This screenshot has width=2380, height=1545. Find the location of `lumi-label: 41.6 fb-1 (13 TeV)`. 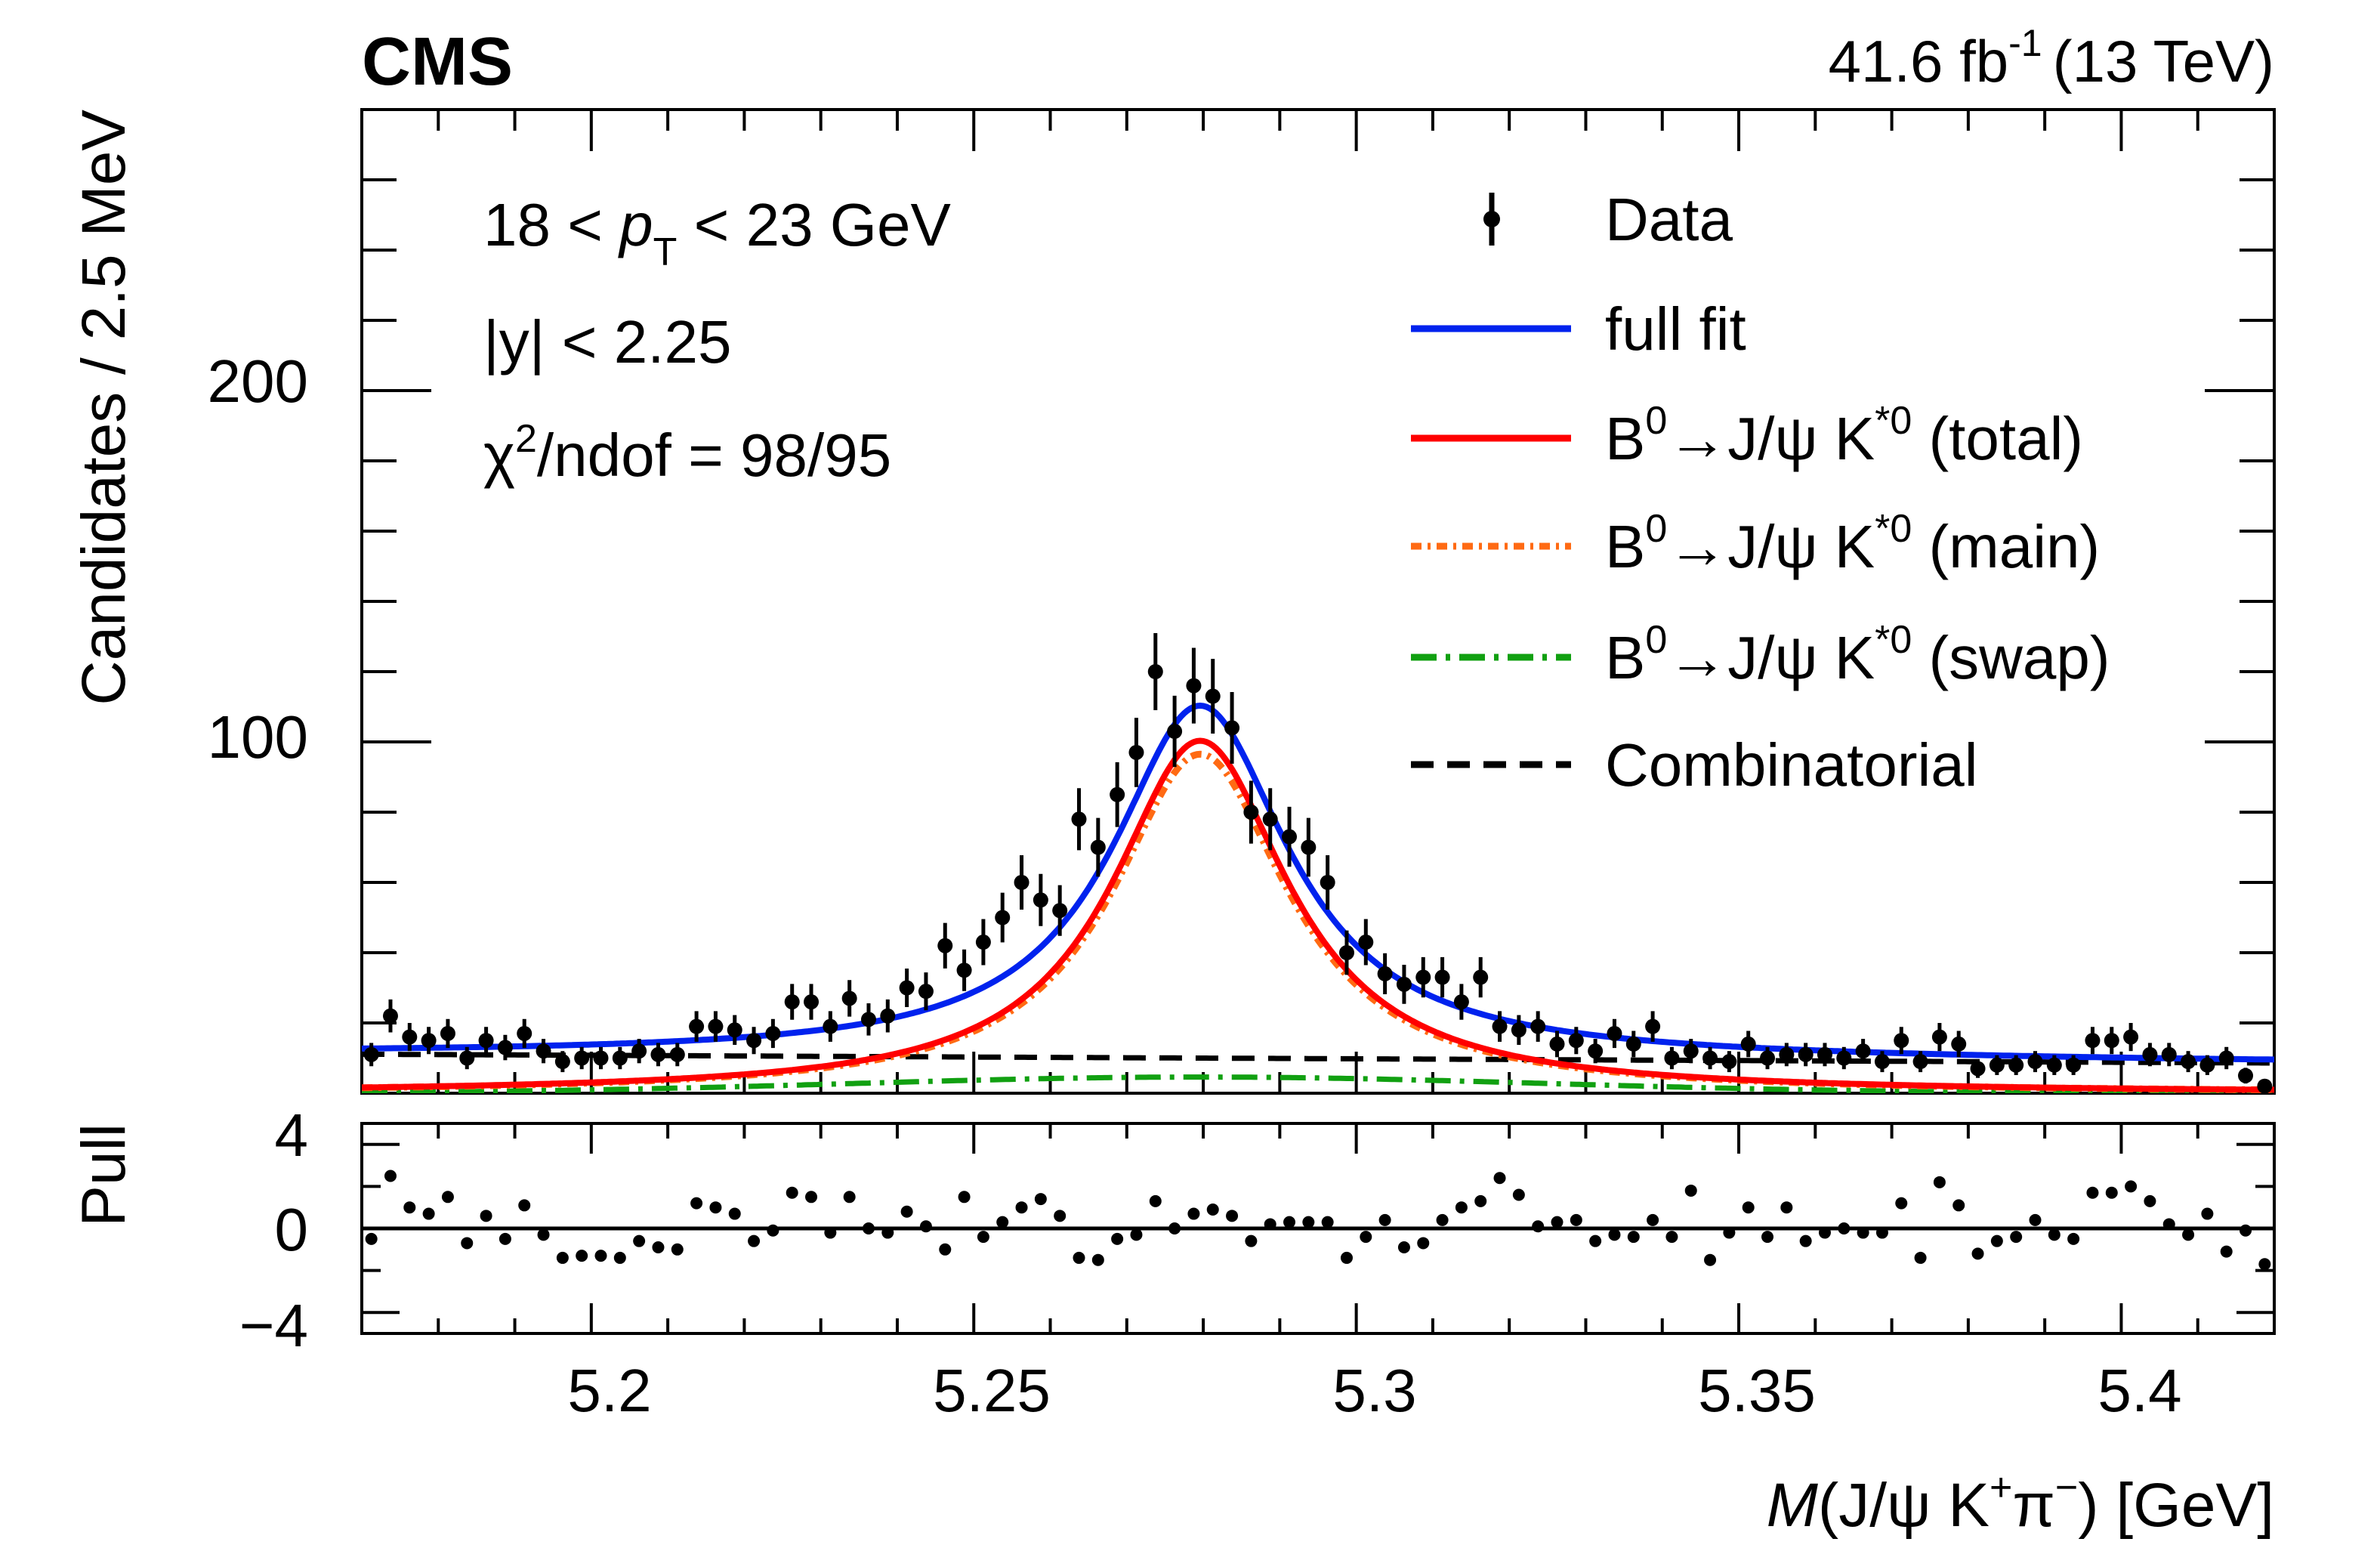

lumi-label: 41.6 fb-1 (13 TeV) is located at coordinates (2051, 58).